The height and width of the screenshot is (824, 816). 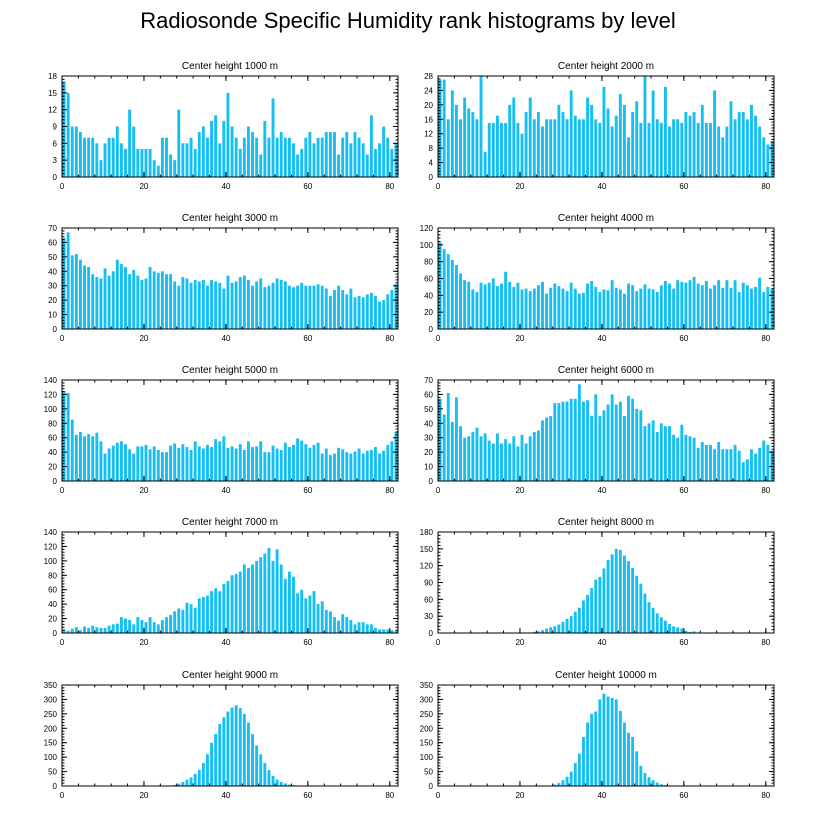 I want to click on x-tick-label: 0, so click(x=62, y=338).